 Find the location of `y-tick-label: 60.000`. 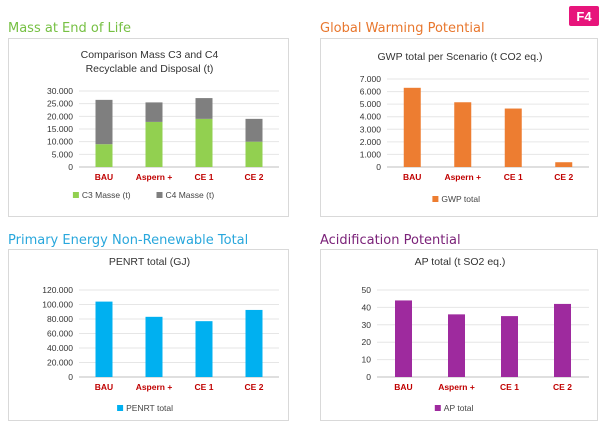

y-tick-label: 60.000 is located at coordinates (60, 334).